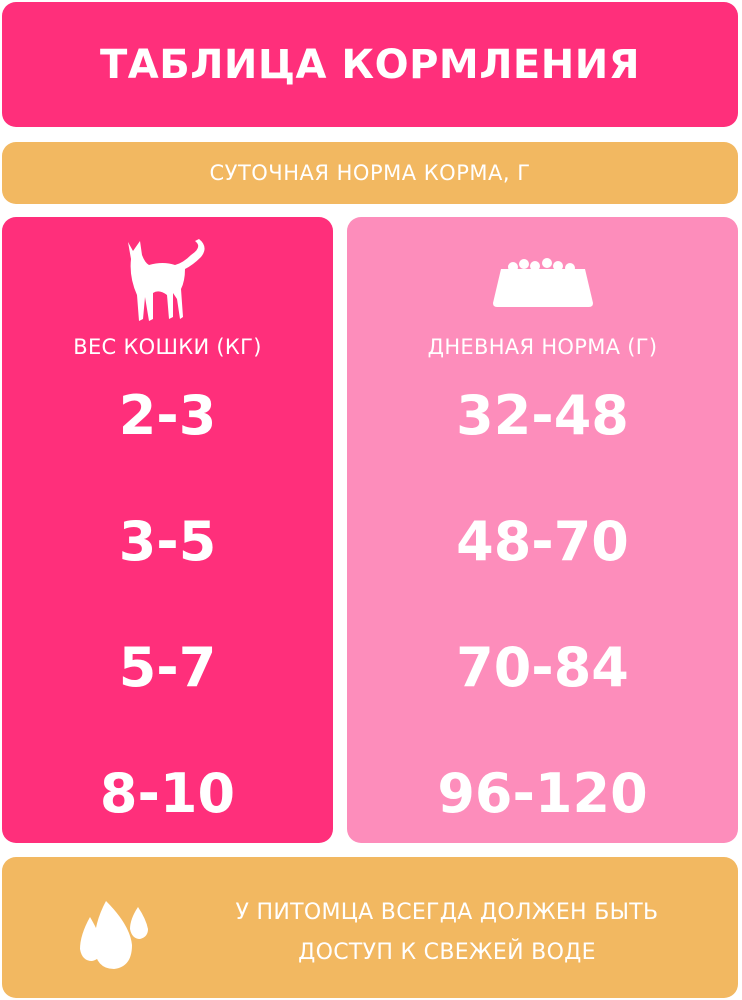  I want to click on cat-weight-value: 5-7, so click(167, 667).